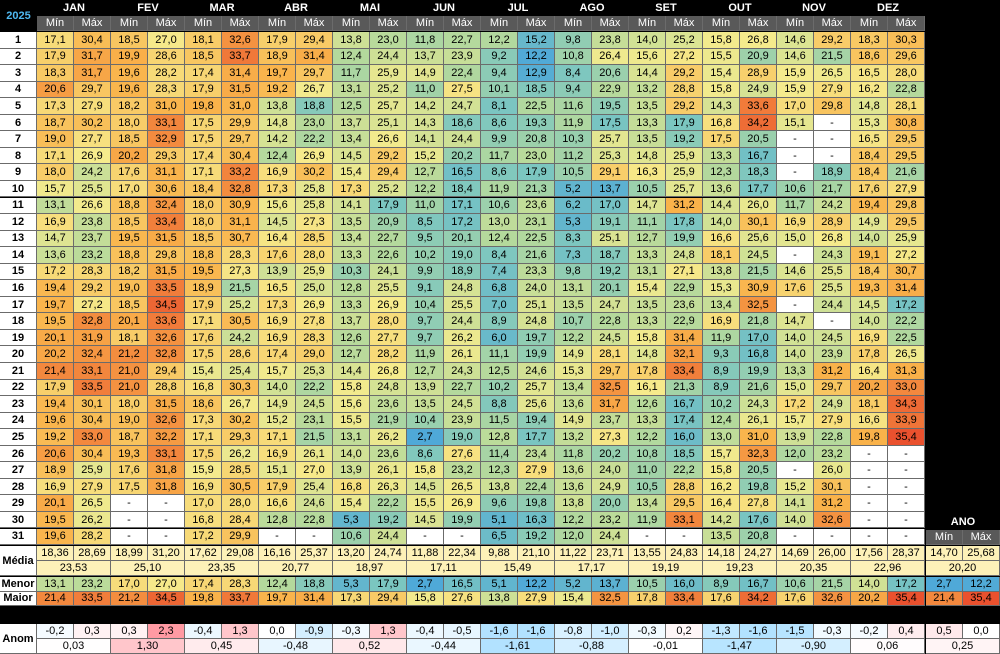 The image size is (1000, 654). Describe the element at coordinates (832, 371) in the screenshot. I see `temp-cell: 31,2` at that location.